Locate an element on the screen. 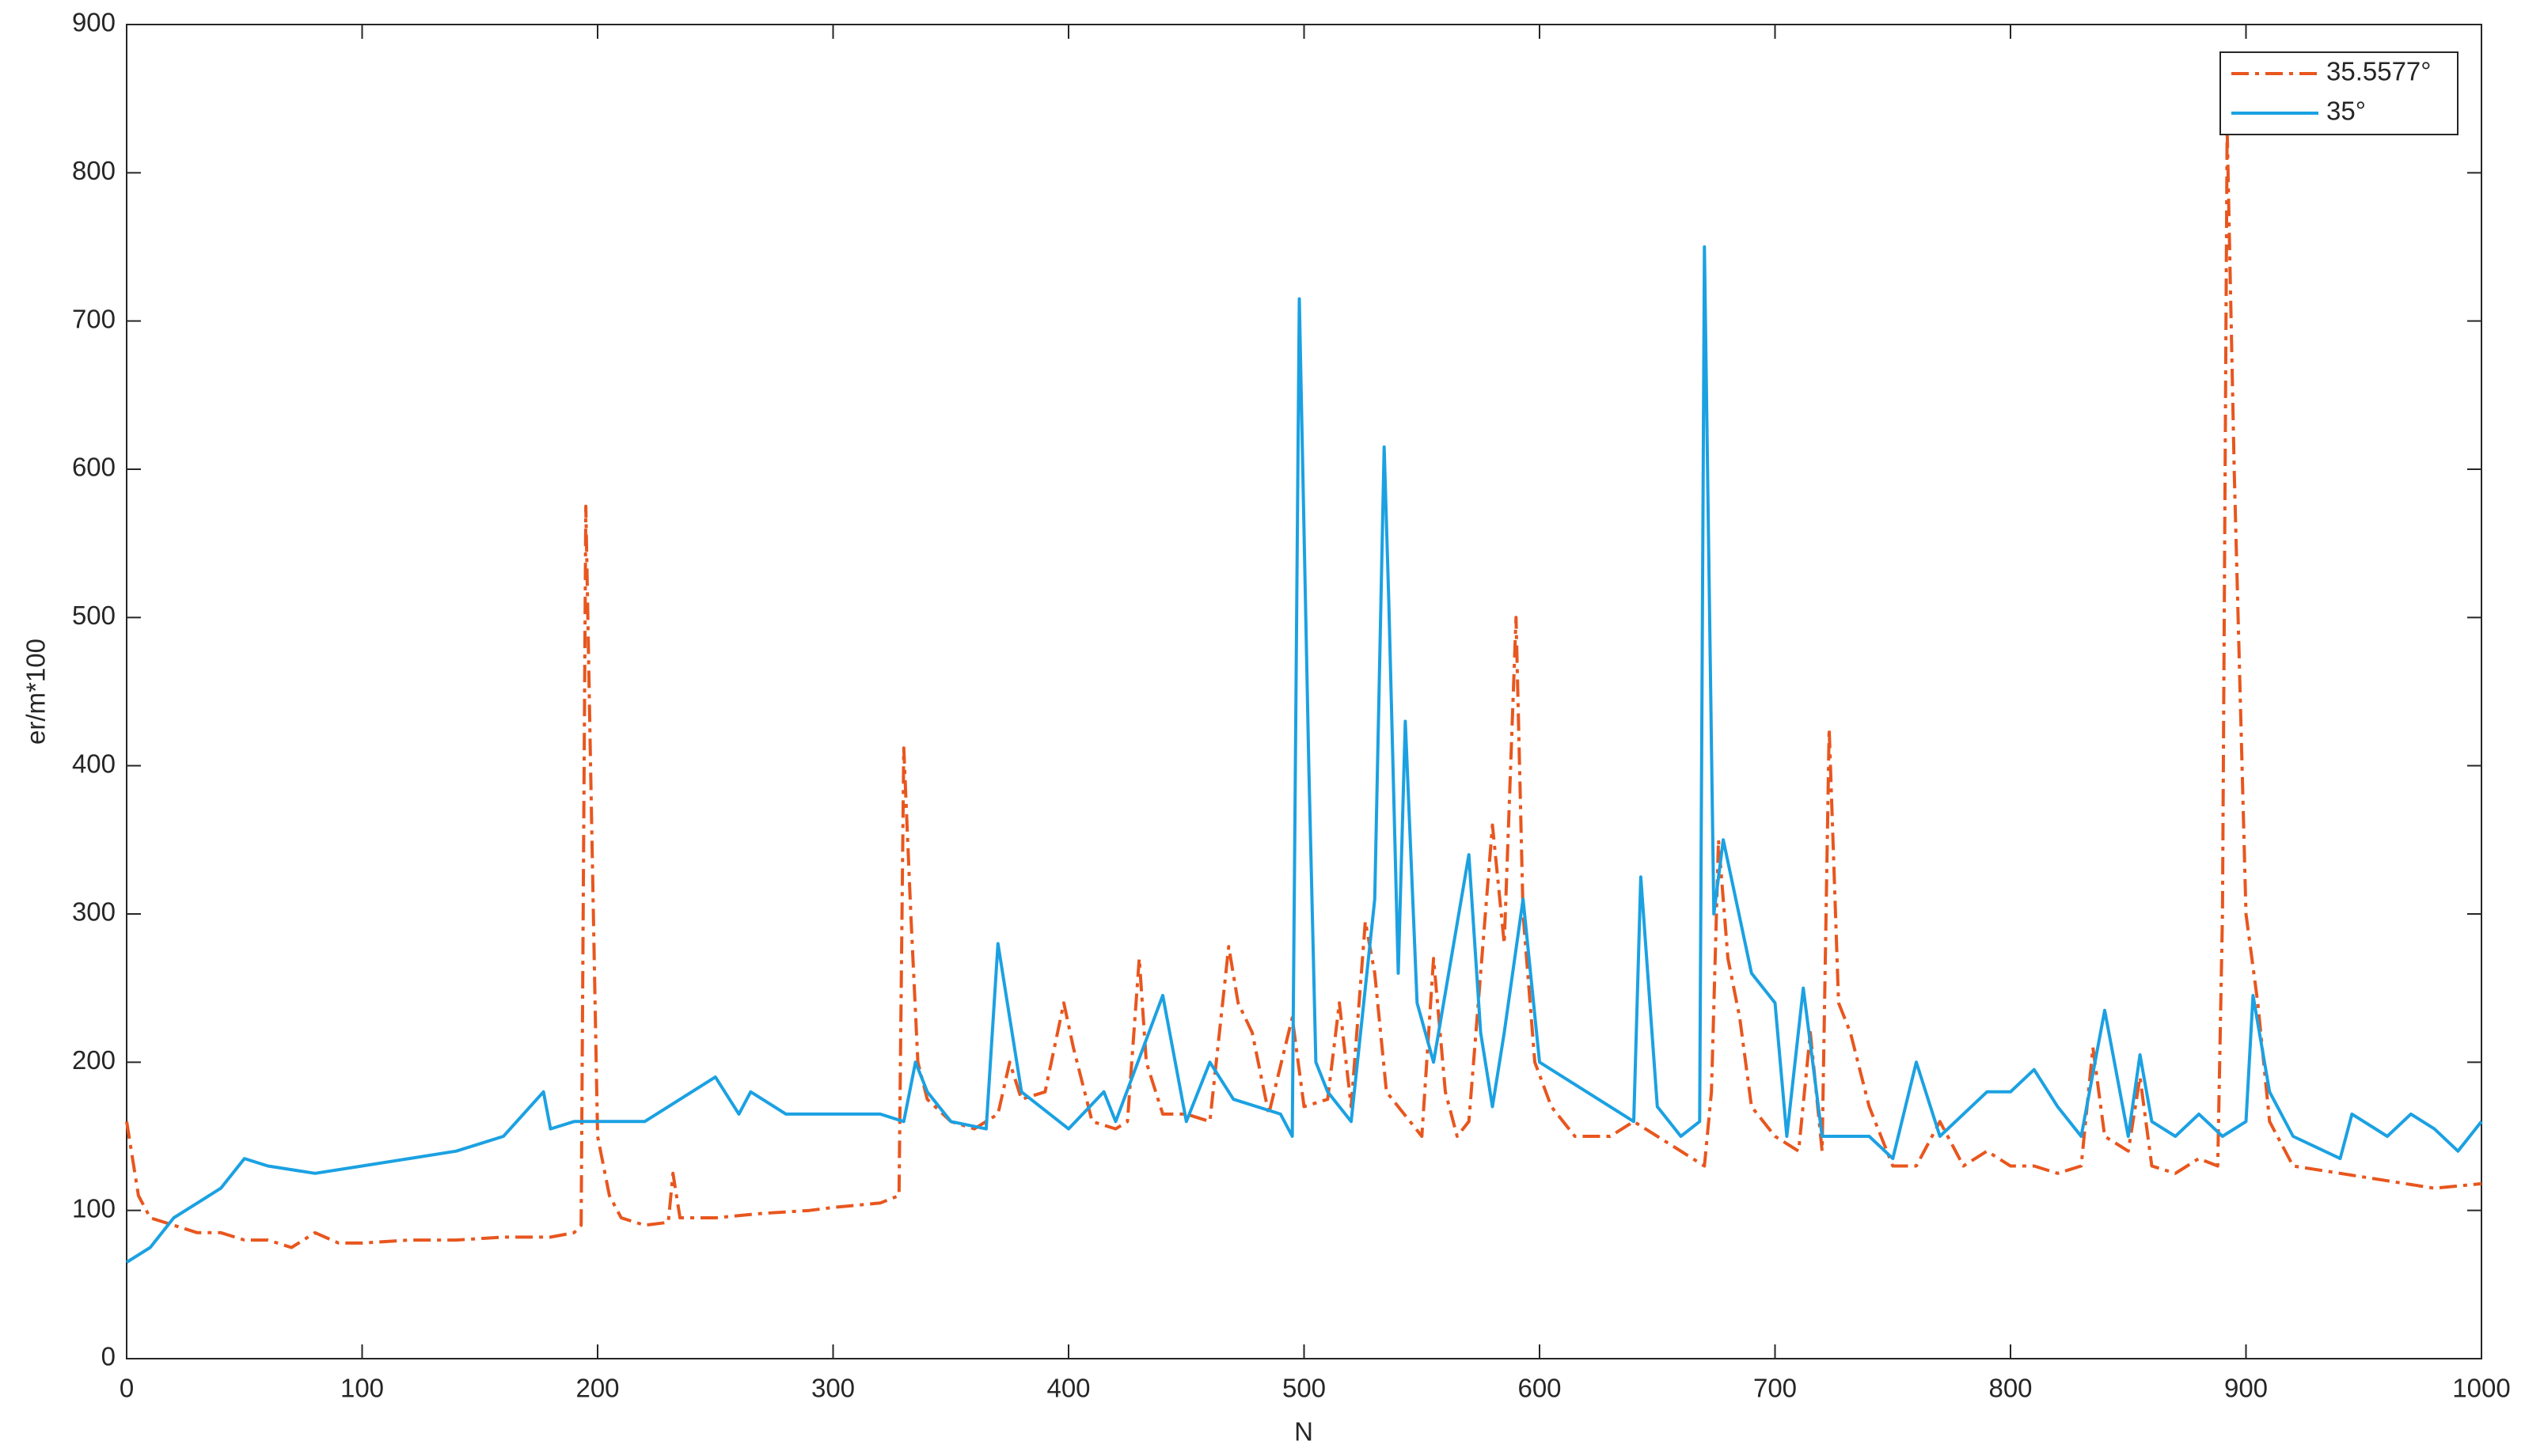  x-tick-label: 900 is located at coordinates (2246, 1388).